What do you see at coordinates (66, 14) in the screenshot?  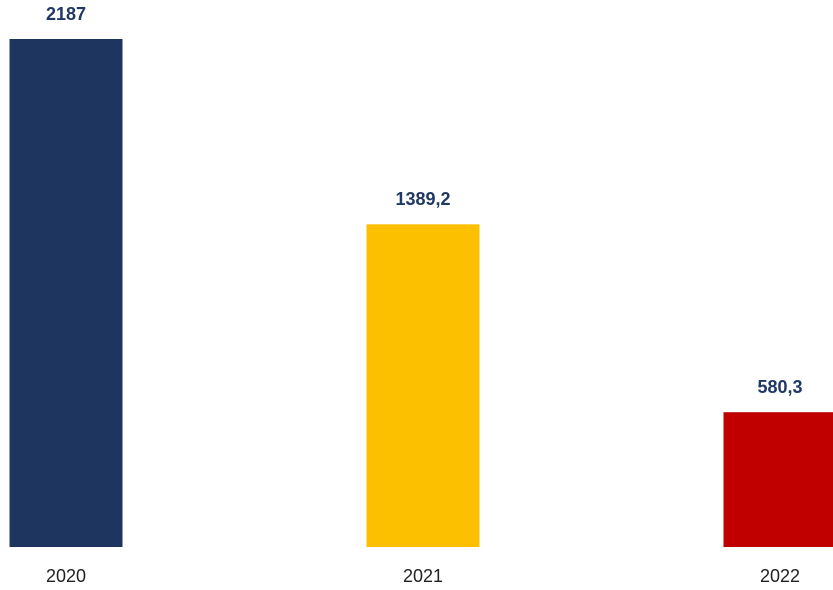 I see `value-label: 2187` at bounding box center [66, 14].